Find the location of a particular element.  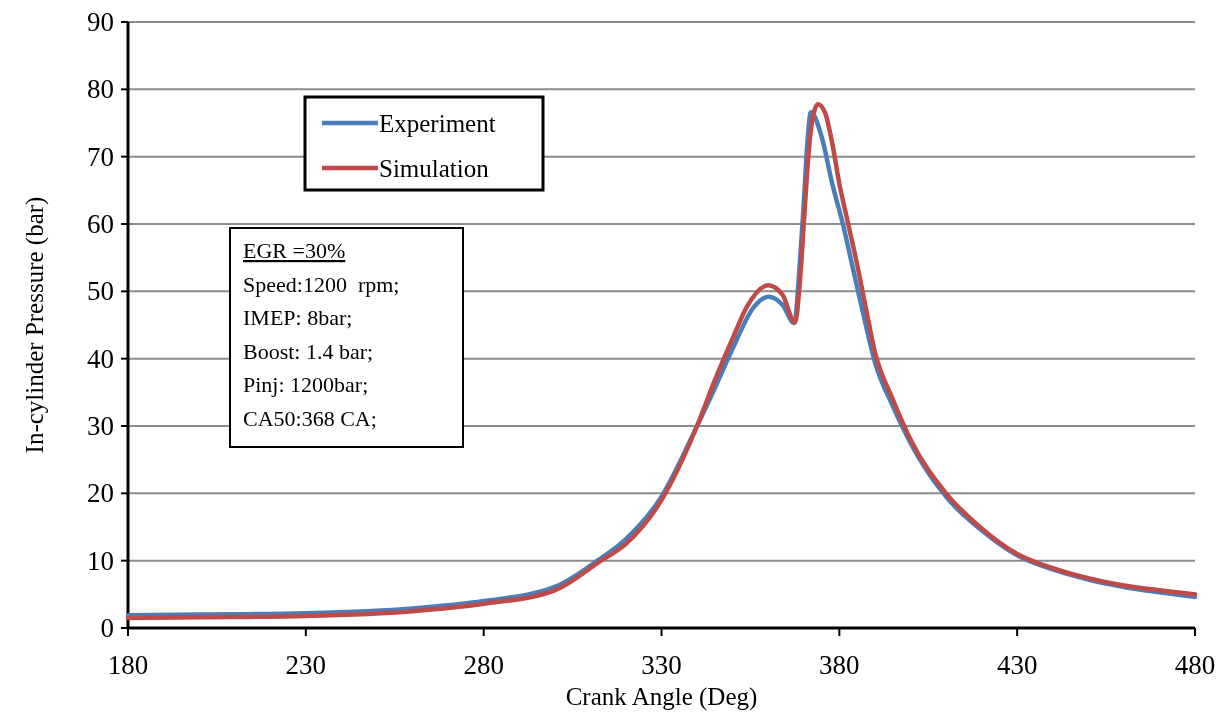

y-axis-title: In-cylinder Pressure (bar) is located at coordinates (35, 325).